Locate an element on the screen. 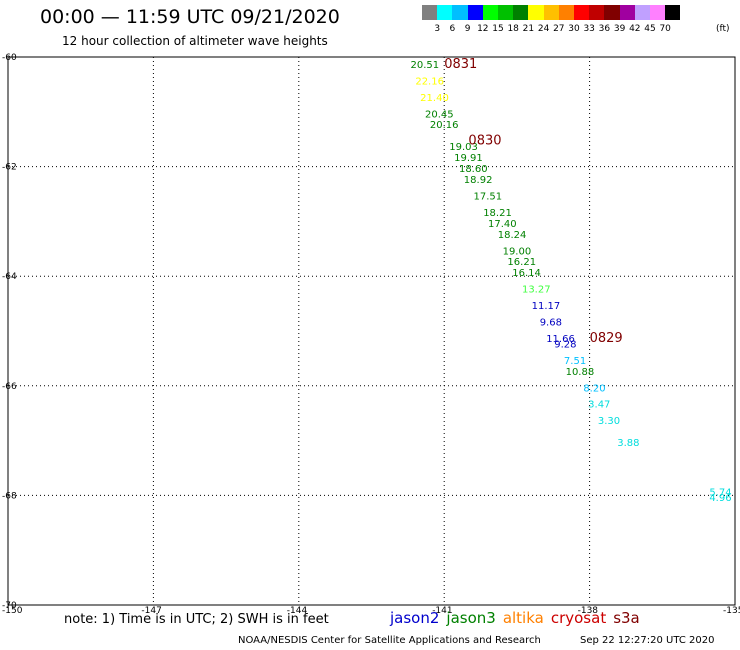 The width and height of the screenshot is (740, 650). color-scale-label: 39 is located at coordinates (619, 29).